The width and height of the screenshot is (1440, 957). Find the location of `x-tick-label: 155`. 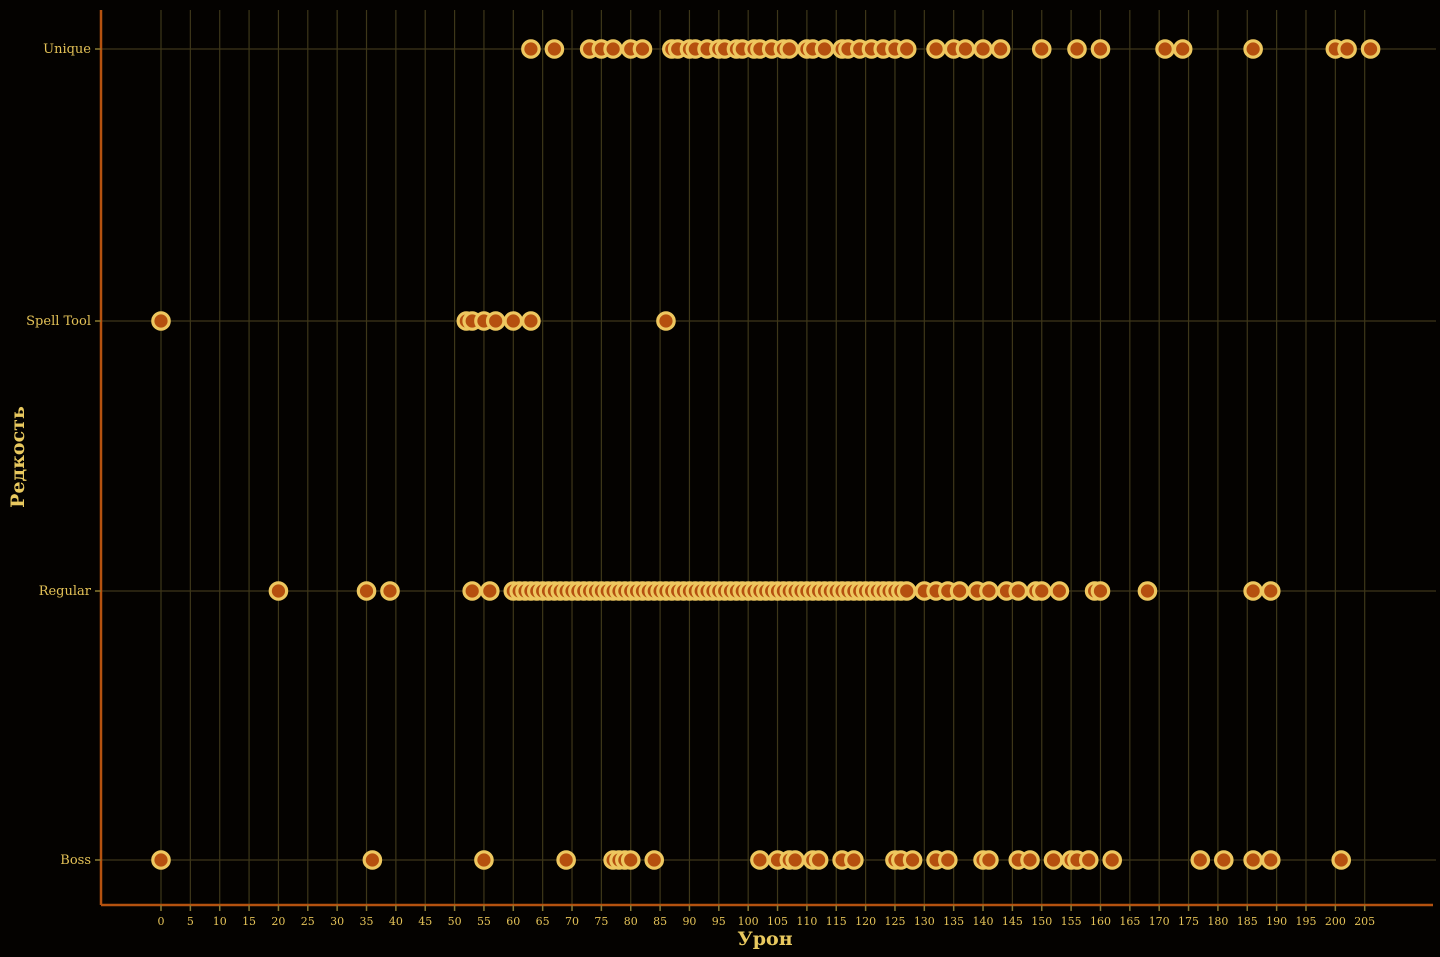

x-tick-label: 155 is located at coordinates (1071, 921).